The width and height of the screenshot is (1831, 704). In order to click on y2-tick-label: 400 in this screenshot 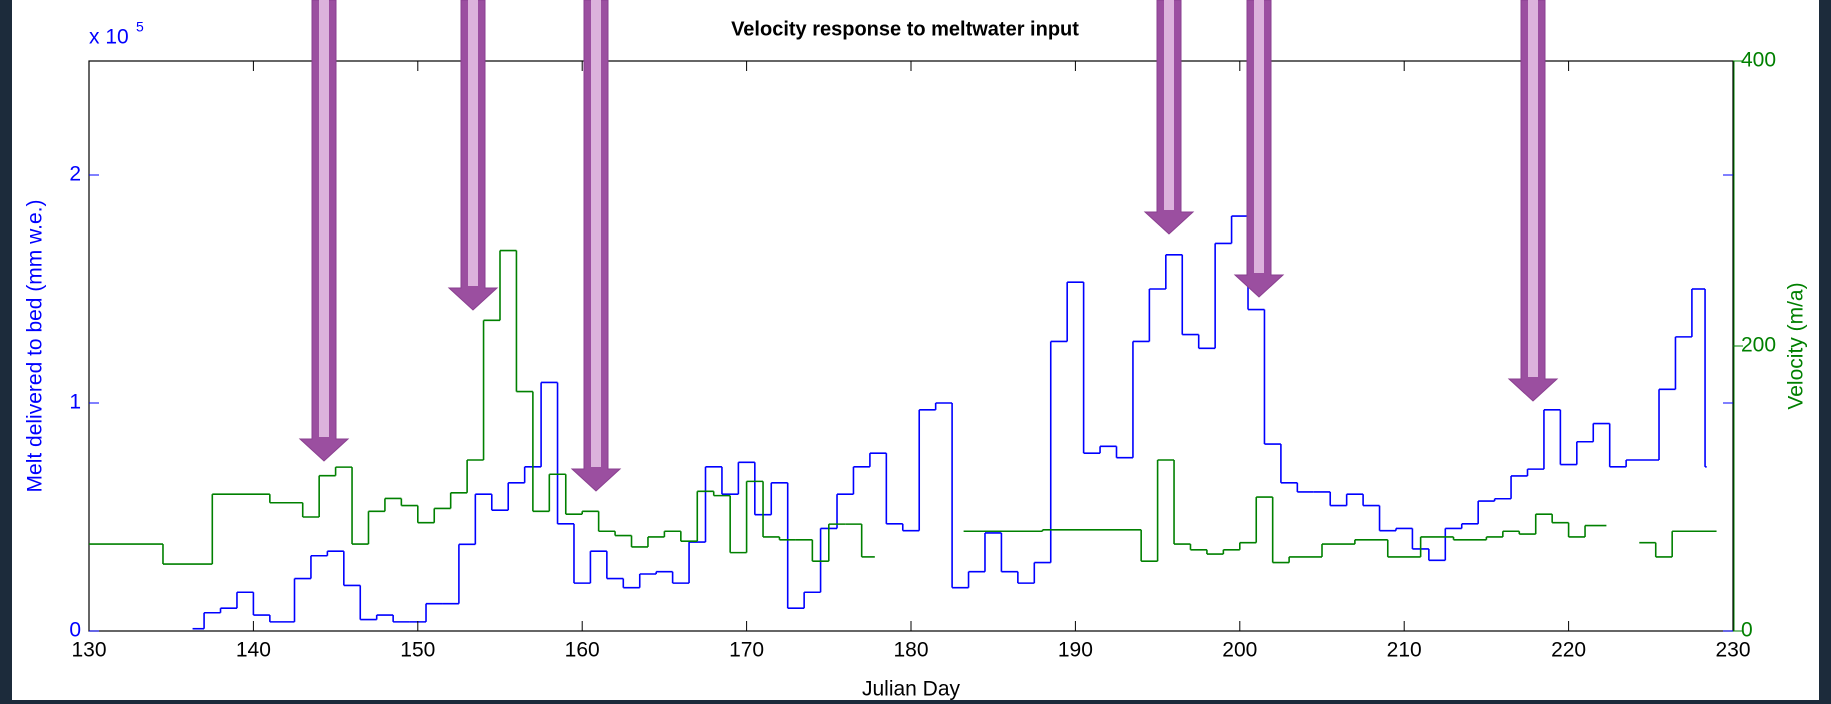, I will do `click(1758, 60)`.